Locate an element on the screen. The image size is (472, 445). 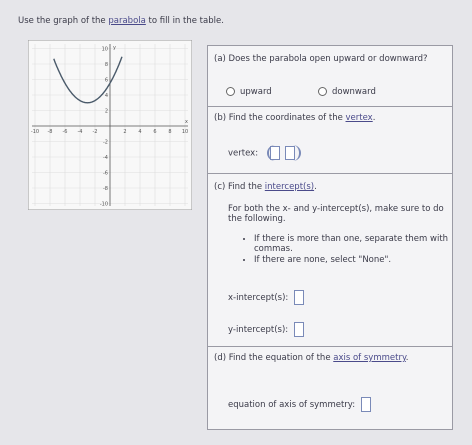
instruction-text: Use the graph of the is located at coordinates (63, 21).